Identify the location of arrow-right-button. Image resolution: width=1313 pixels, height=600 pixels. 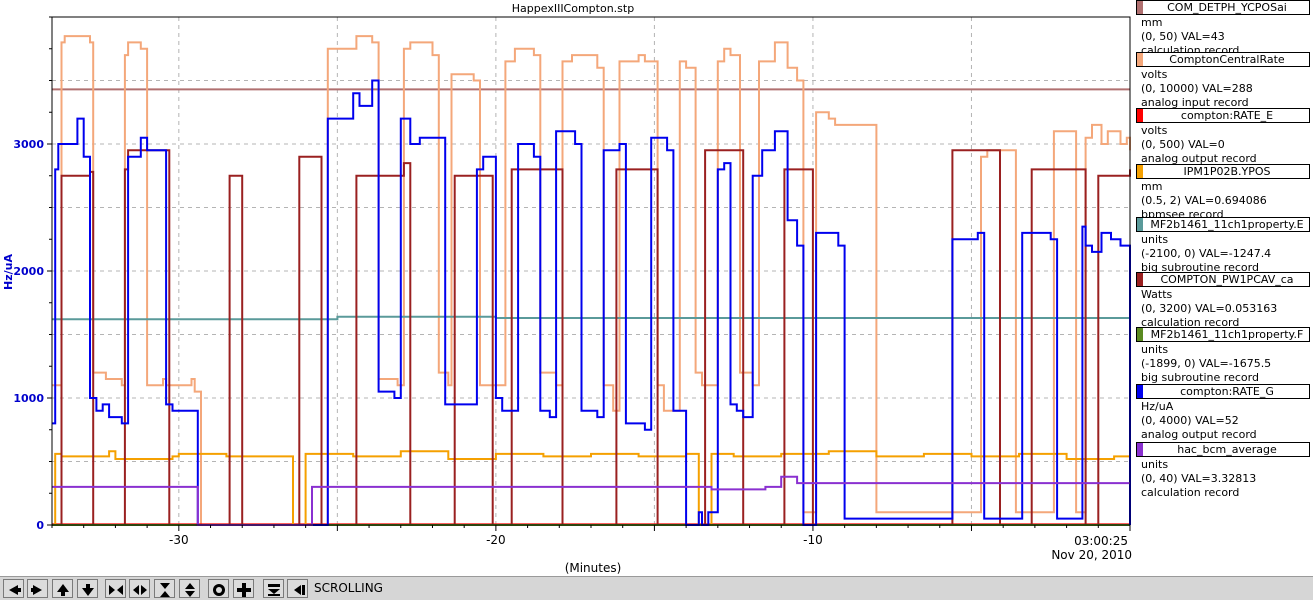
(37, 588).